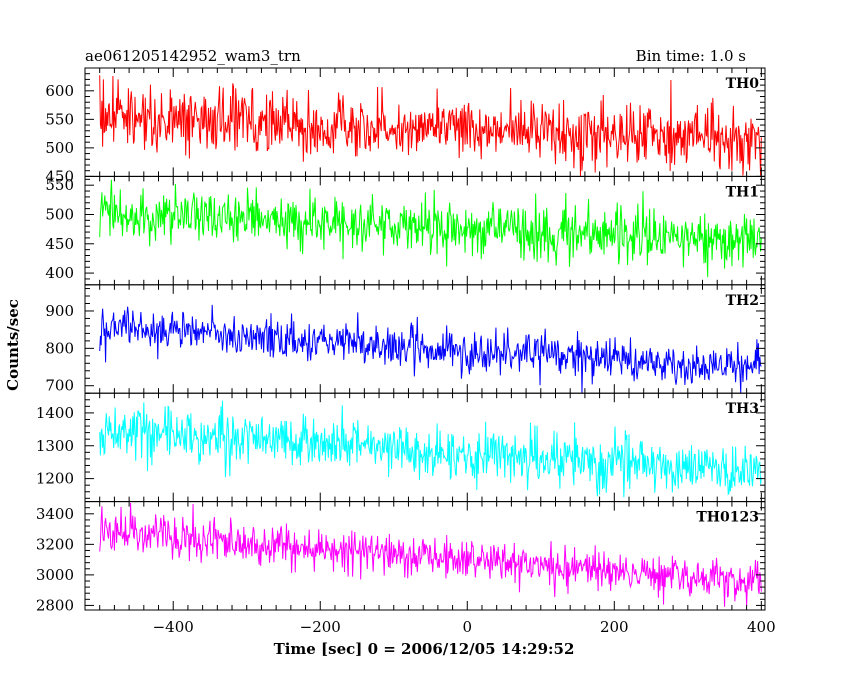  Describe the element at coordinates (55, 514) in the screenshot. I see `y-tick-label: 3400` at that location.